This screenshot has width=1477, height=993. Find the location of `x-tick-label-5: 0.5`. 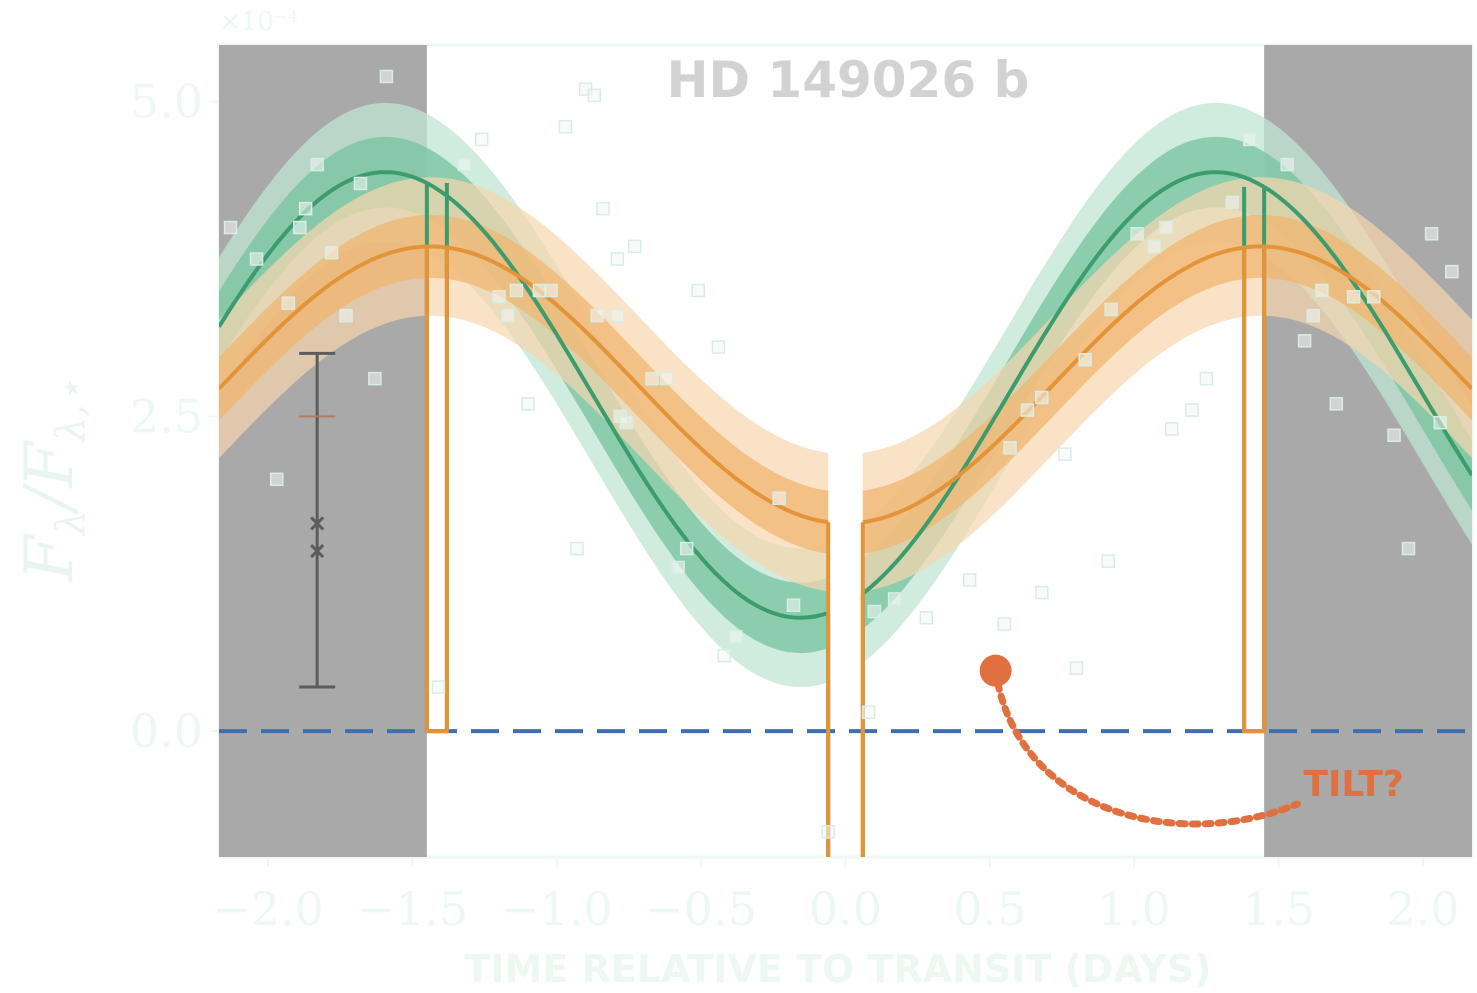

x-tick-label-5: 0.5 is located at coordinates (989, 909).